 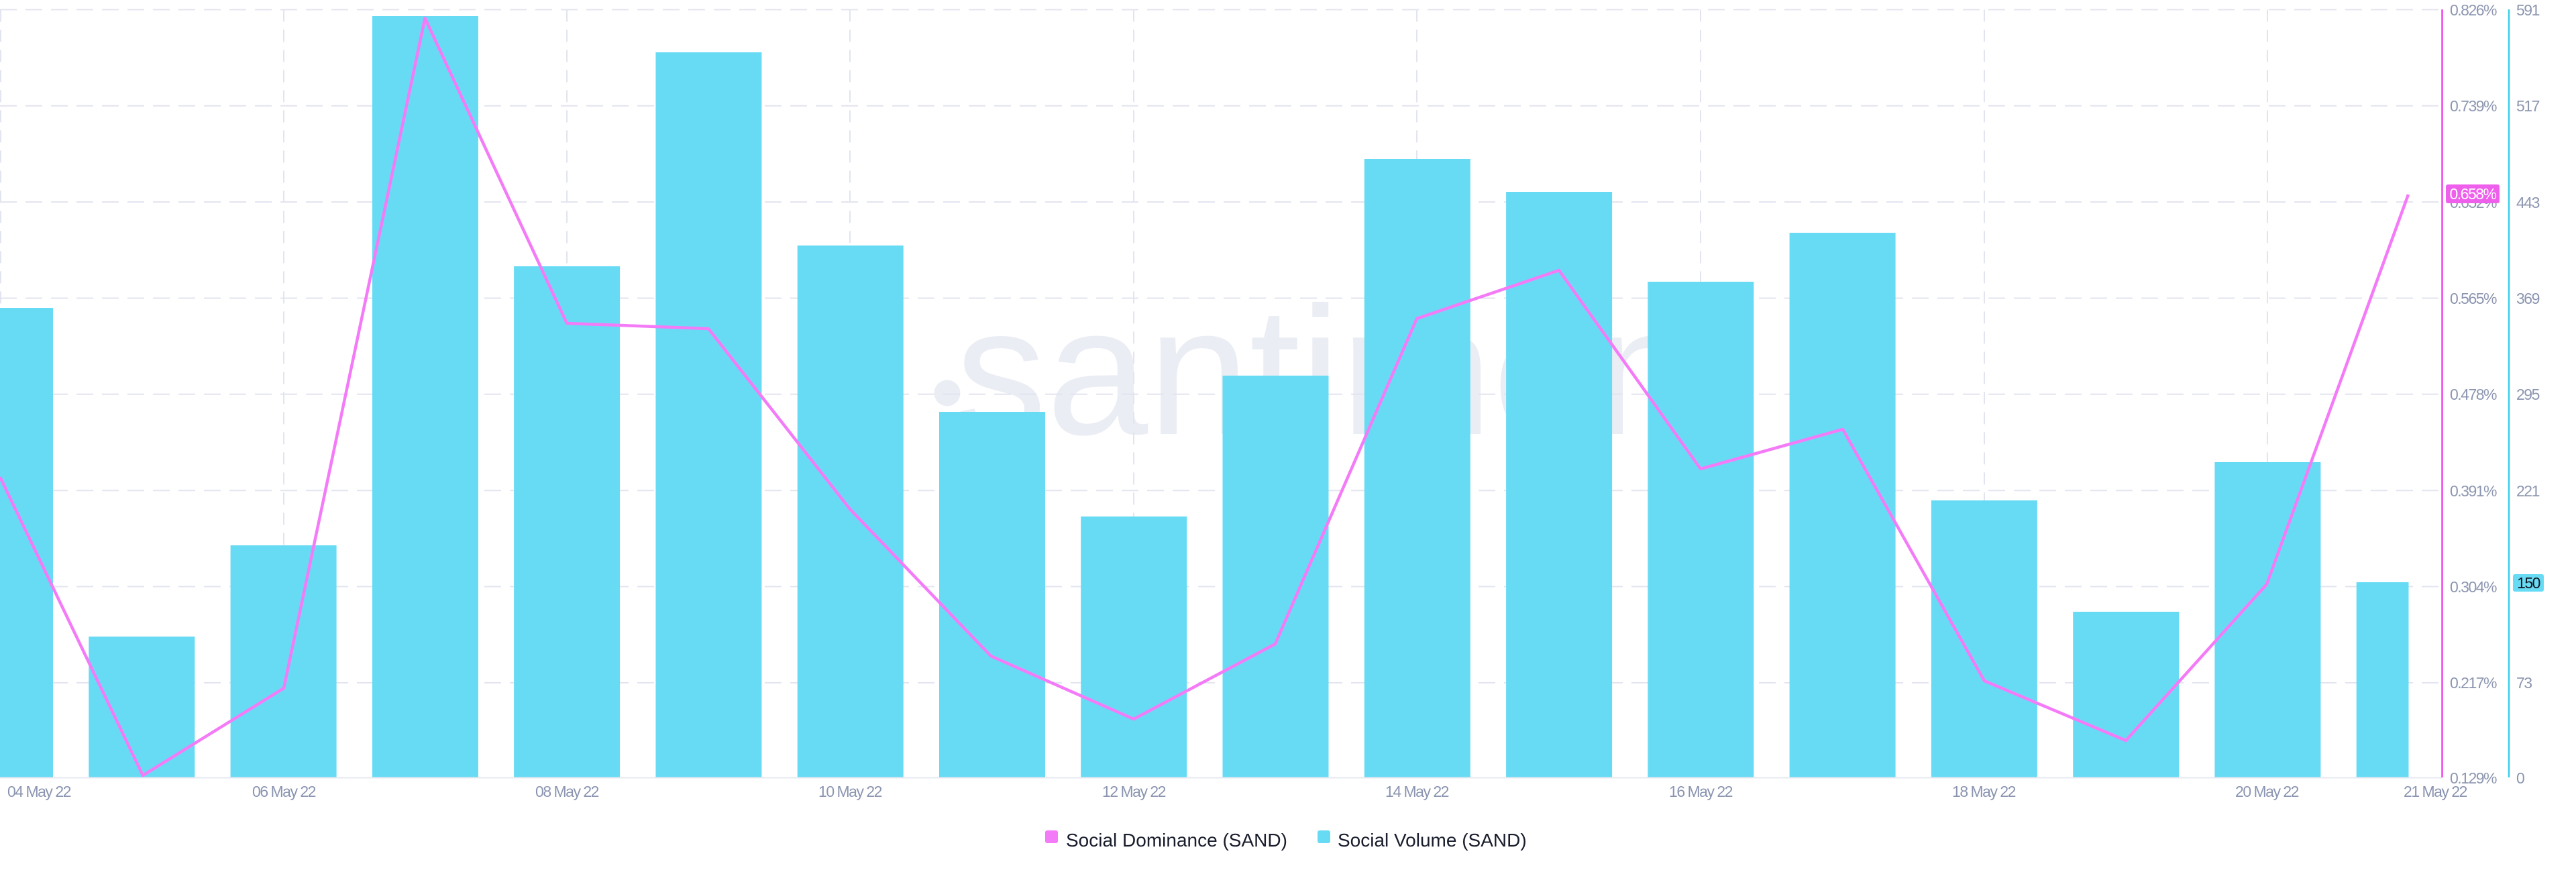 What do you see at coordinates (850, 791) in the screenshot?
I see `svg-text: 10 May 22` at bounding box center [850, 791].